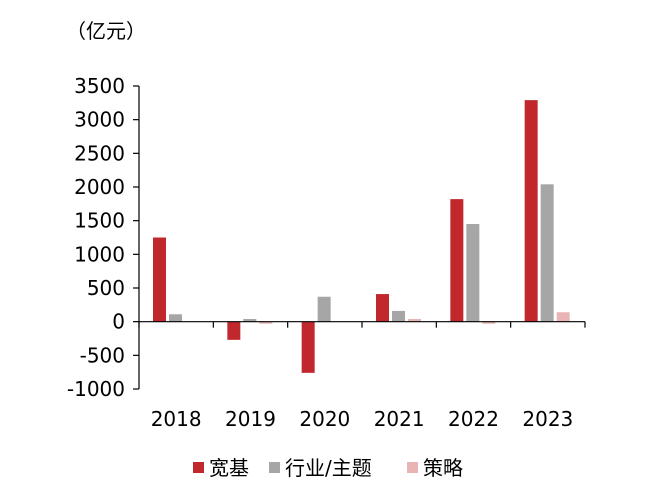 Image resolution: width=664 pixels, height=499 pixels. What do you see at coordinates (99, 153) in the screenshot?
I see `y-tick-label: 2500` at bounding box center [99, 153].